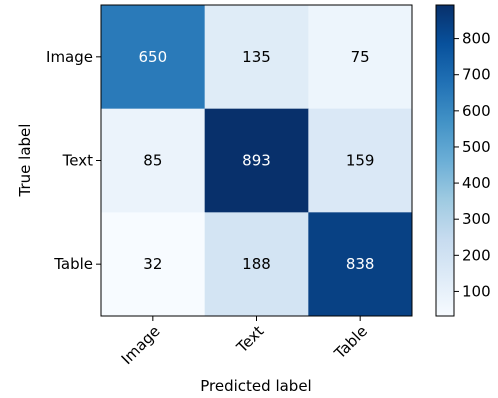  I want to click on y-tick-label: Image, so click(69, 57).